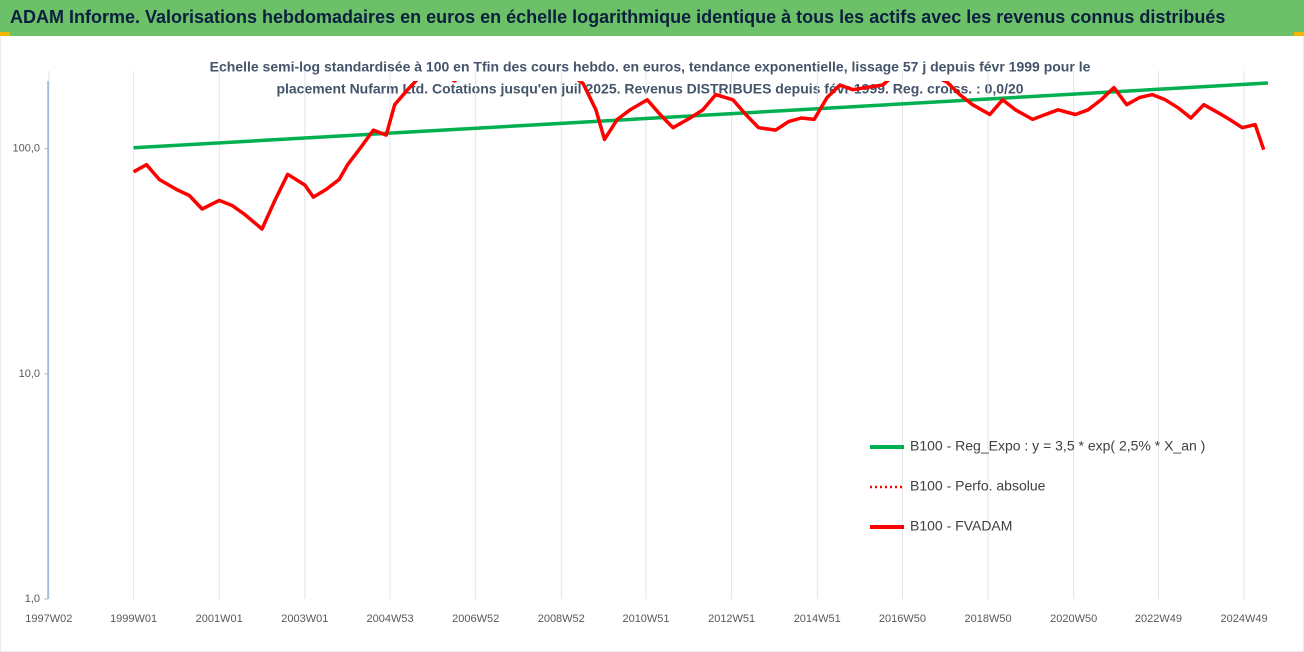  What do you see at coordinates (645, 619) in the screenshot?
I see `x-tick-label: 2010W51` at bounding box center [645, 619].